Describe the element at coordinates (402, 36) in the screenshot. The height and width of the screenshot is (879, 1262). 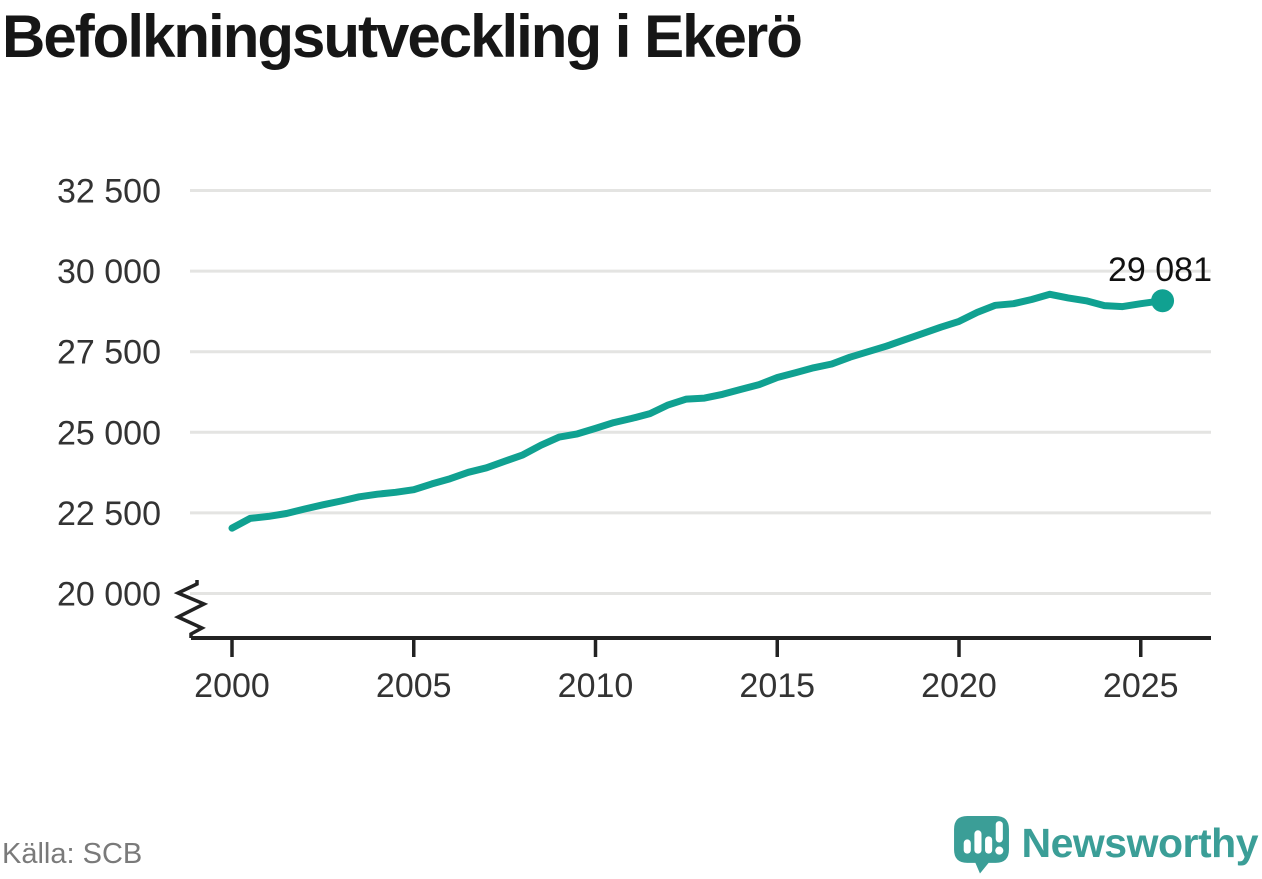
I see `chart-title: Befolkningsutveckling i Ekerö` at that location.